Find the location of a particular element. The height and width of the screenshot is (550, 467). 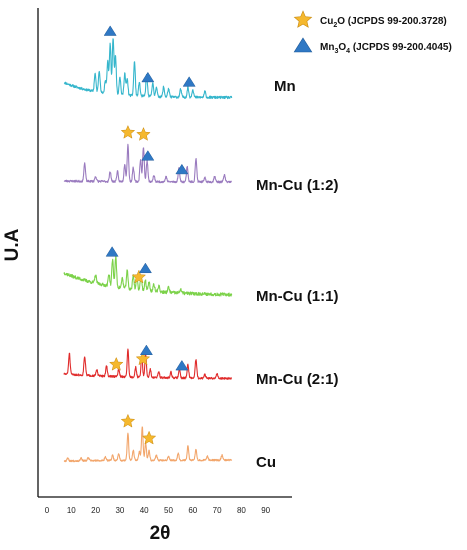

series-label-cu: Cu is located at coordinates (266, 462).